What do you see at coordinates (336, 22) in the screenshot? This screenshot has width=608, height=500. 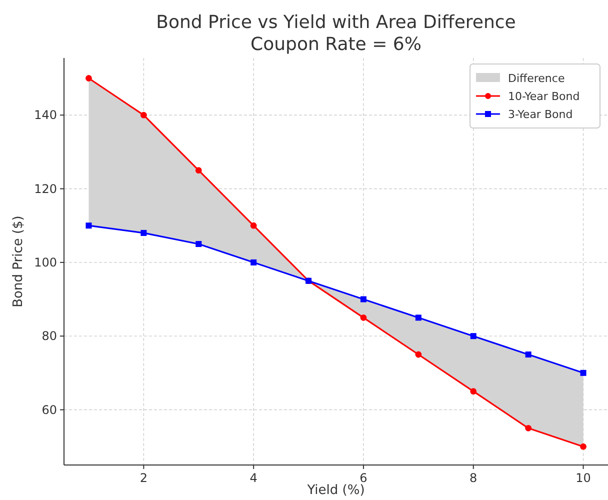 I see `chart-title: Bond Price vs Yield with Area Difference` at bounding box center [336, 22].